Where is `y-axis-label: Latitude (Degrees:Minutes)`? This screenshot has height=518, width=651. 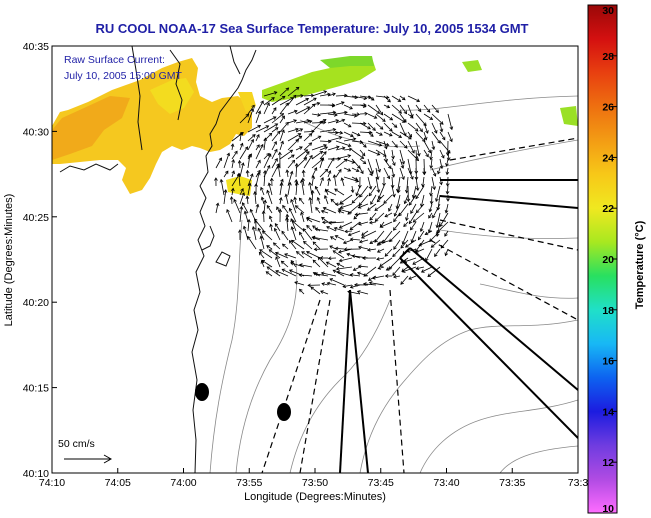 y-axis-label: Latitude (Degrees:Minutes) is located at coordinates (9, 260).